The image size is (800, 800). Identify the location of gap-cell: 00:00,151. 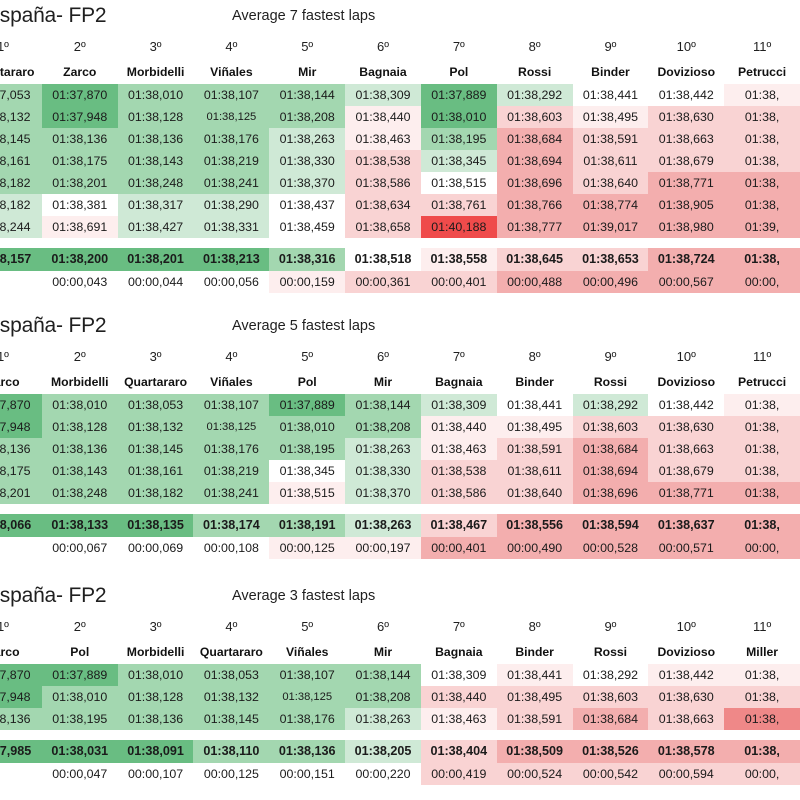
(307, 774).